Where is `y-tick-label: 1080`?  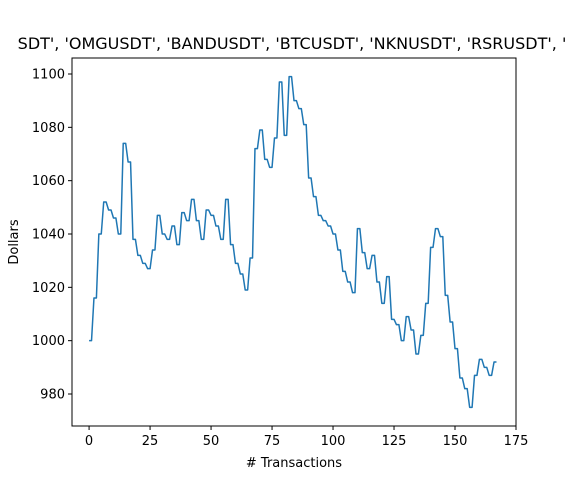 y-tick-label: 1080 is located at coordinates (48, 128).